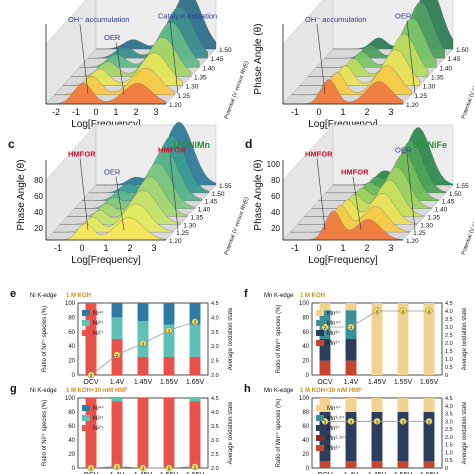 This screenshot has width=474, height=474. Describe the element at coordinates (419, 233) in the screenshot. I see `potential-label: 1.25` at that location.